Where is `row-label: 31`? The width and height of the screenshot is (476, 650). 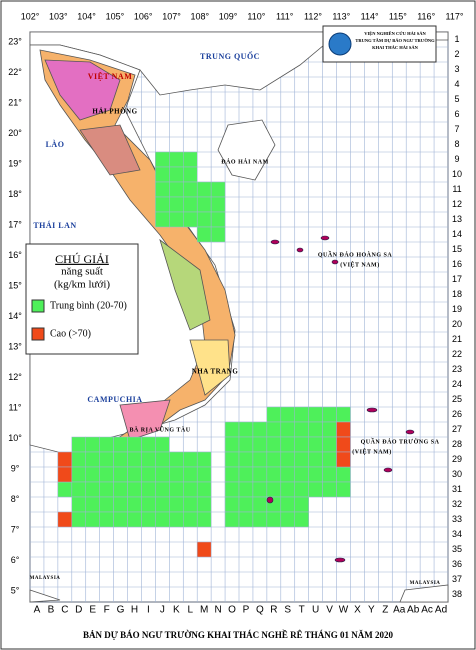 row-label: 31 is located at coordinates (457, 489).